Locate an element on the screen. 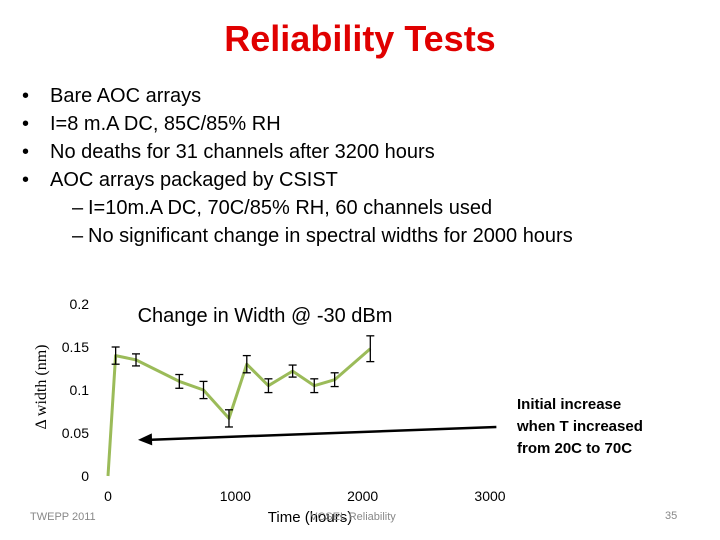 Image resolution: width=720 pixels, height=540 pixels. slide-title: Reliability Tests is located at coordinates (360, 38).